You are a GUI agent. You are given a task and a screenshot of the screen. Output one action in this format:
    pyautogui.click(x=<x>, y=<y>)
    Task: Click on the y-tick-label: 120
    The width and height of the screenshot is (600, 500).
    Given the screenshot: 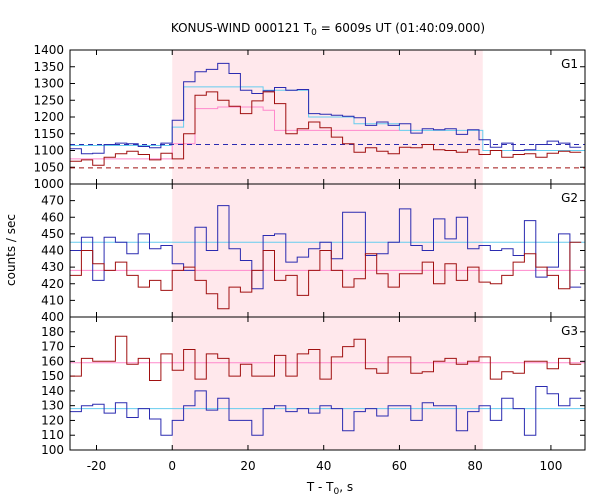 What is the action you would take?
    pyautogui.click(x=52, y=420)
    